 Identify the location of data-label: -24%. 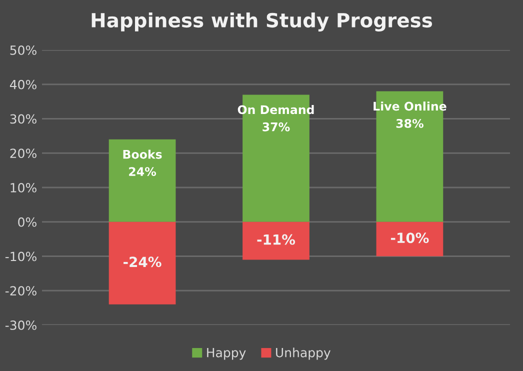
(143, 262).